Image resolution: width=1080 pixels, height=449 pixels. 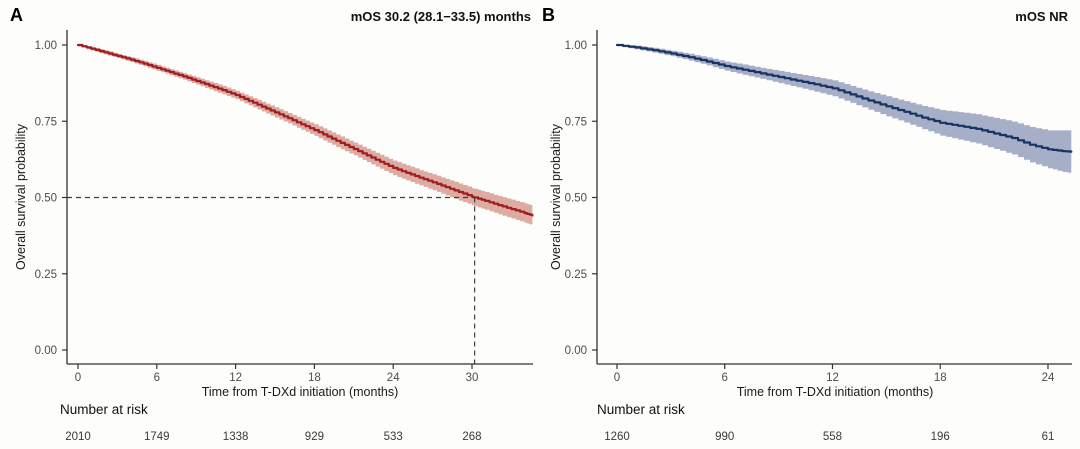 I want to click on number-at-risk-value: 558, so click(x=832, y=437).